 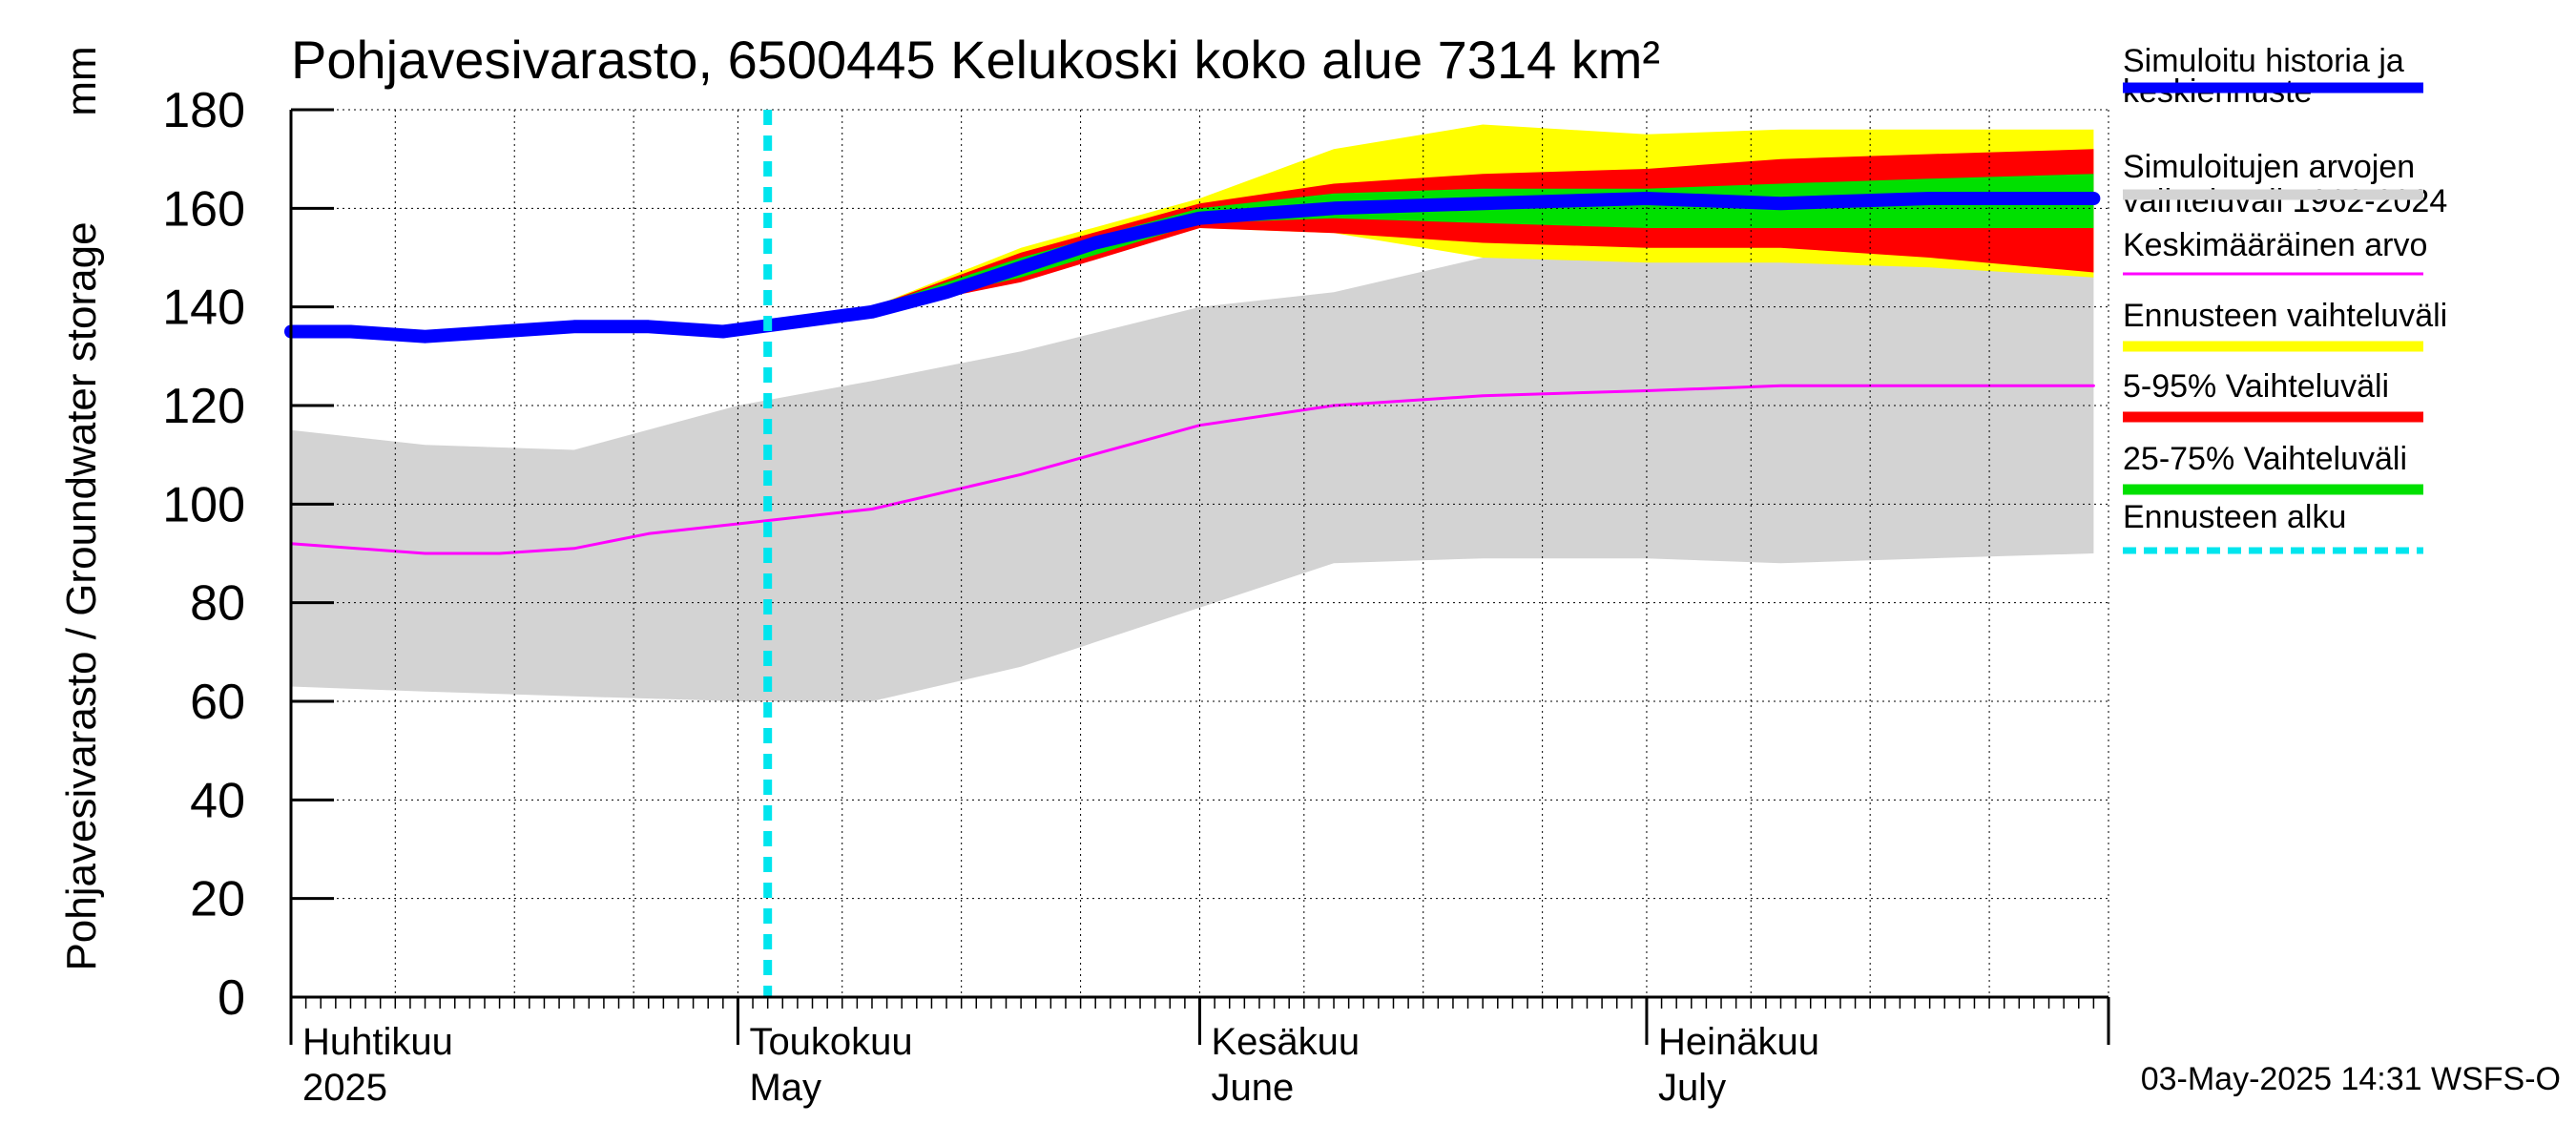 What do you see at coordinates (830, 1042) in the screenshot?
I see `x-month-label: Toukokuu` at bounding box center [830, 1042].